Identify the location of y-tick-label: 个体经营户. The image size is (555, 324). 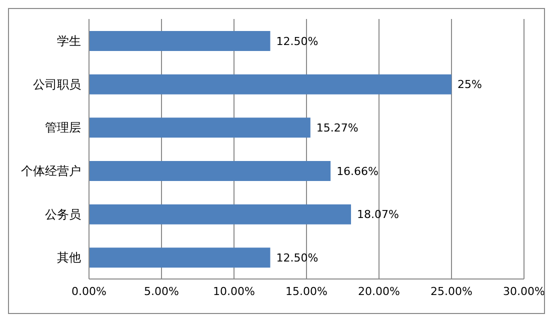
(51, 171).